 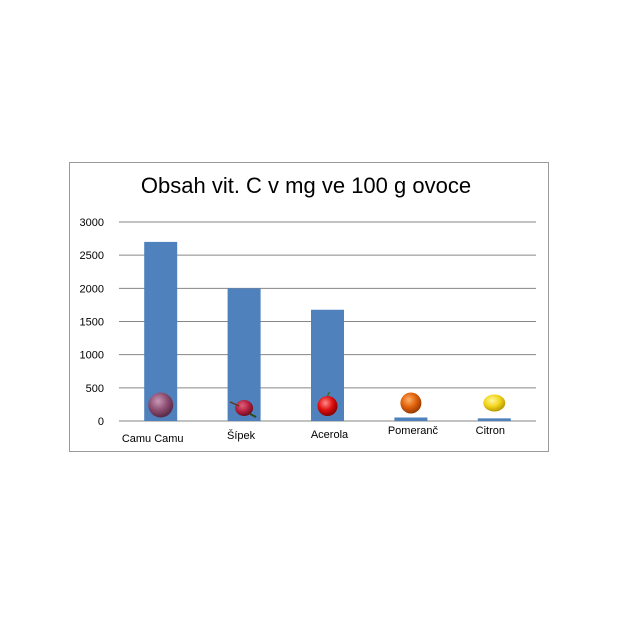 What do you see at coordinates (243, 409) in the screenshot?
I see `rosehip-fruit-icon` at bounding box center [243, 409].